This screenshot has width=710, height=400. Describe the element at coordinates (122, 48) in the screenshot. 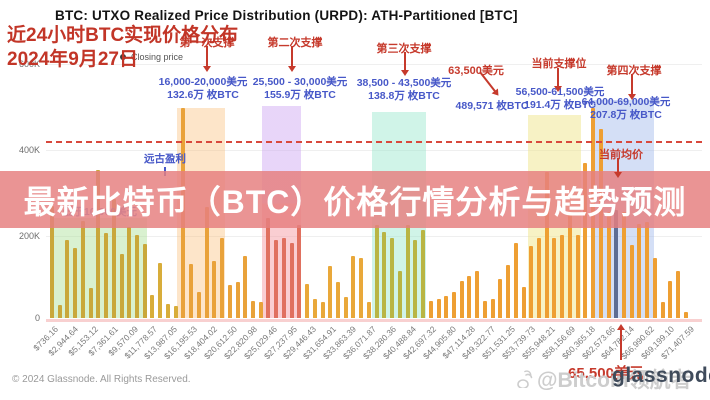

I see `chinese-subtitle: 近24小时BTC实现价格分布 2024年9月27日` at that location.